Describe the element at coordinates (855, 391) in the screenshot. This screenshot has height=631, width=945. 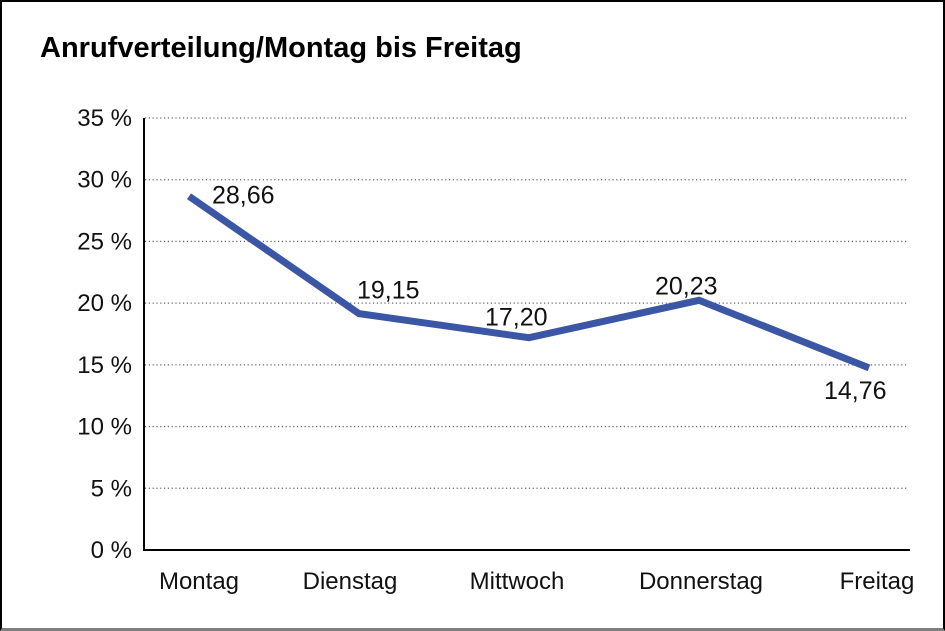
I see `data-point-label: 14,76` at that location.